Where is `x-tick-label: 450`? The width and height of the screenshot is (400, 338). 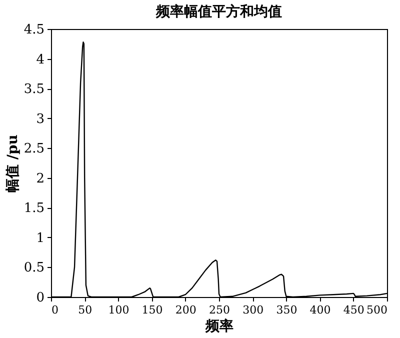 x-tick-label: 450 is located at coordinates (353, 310).